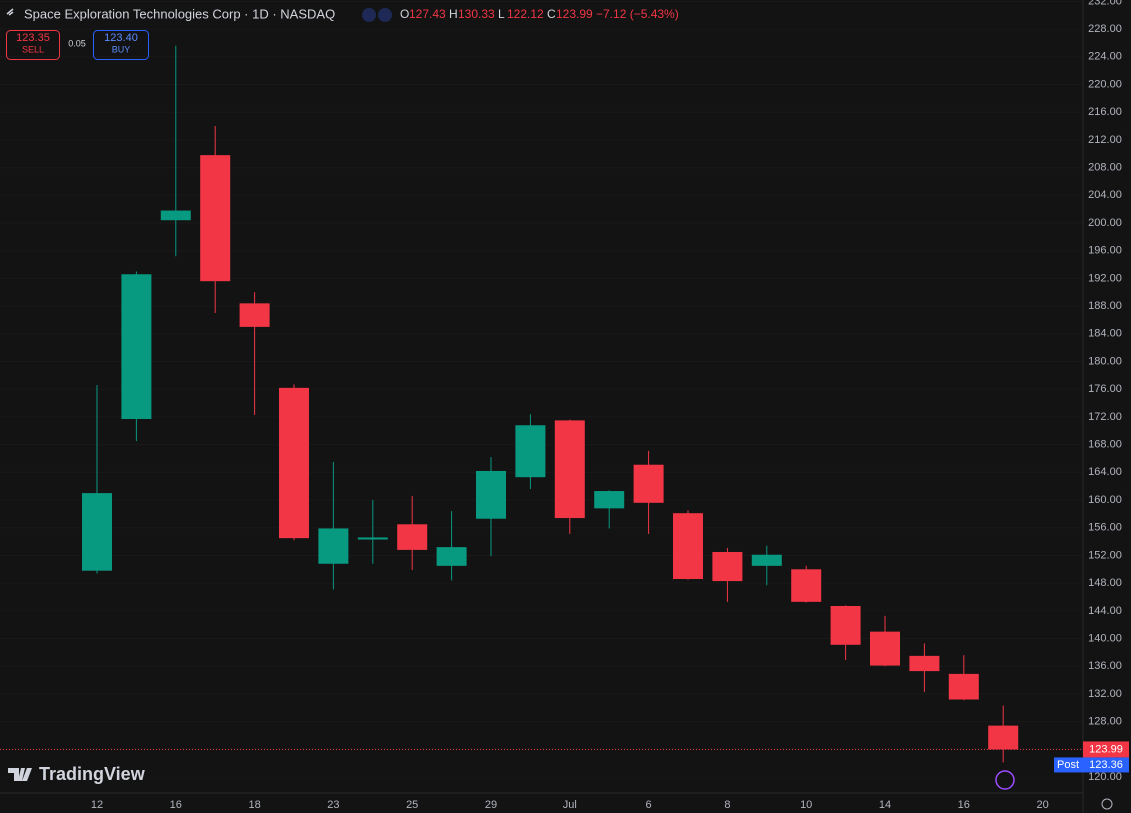  Describe the element at coordinates (574, 14) in the screenshot. I see `ohlc-value: 123.99` at that location.